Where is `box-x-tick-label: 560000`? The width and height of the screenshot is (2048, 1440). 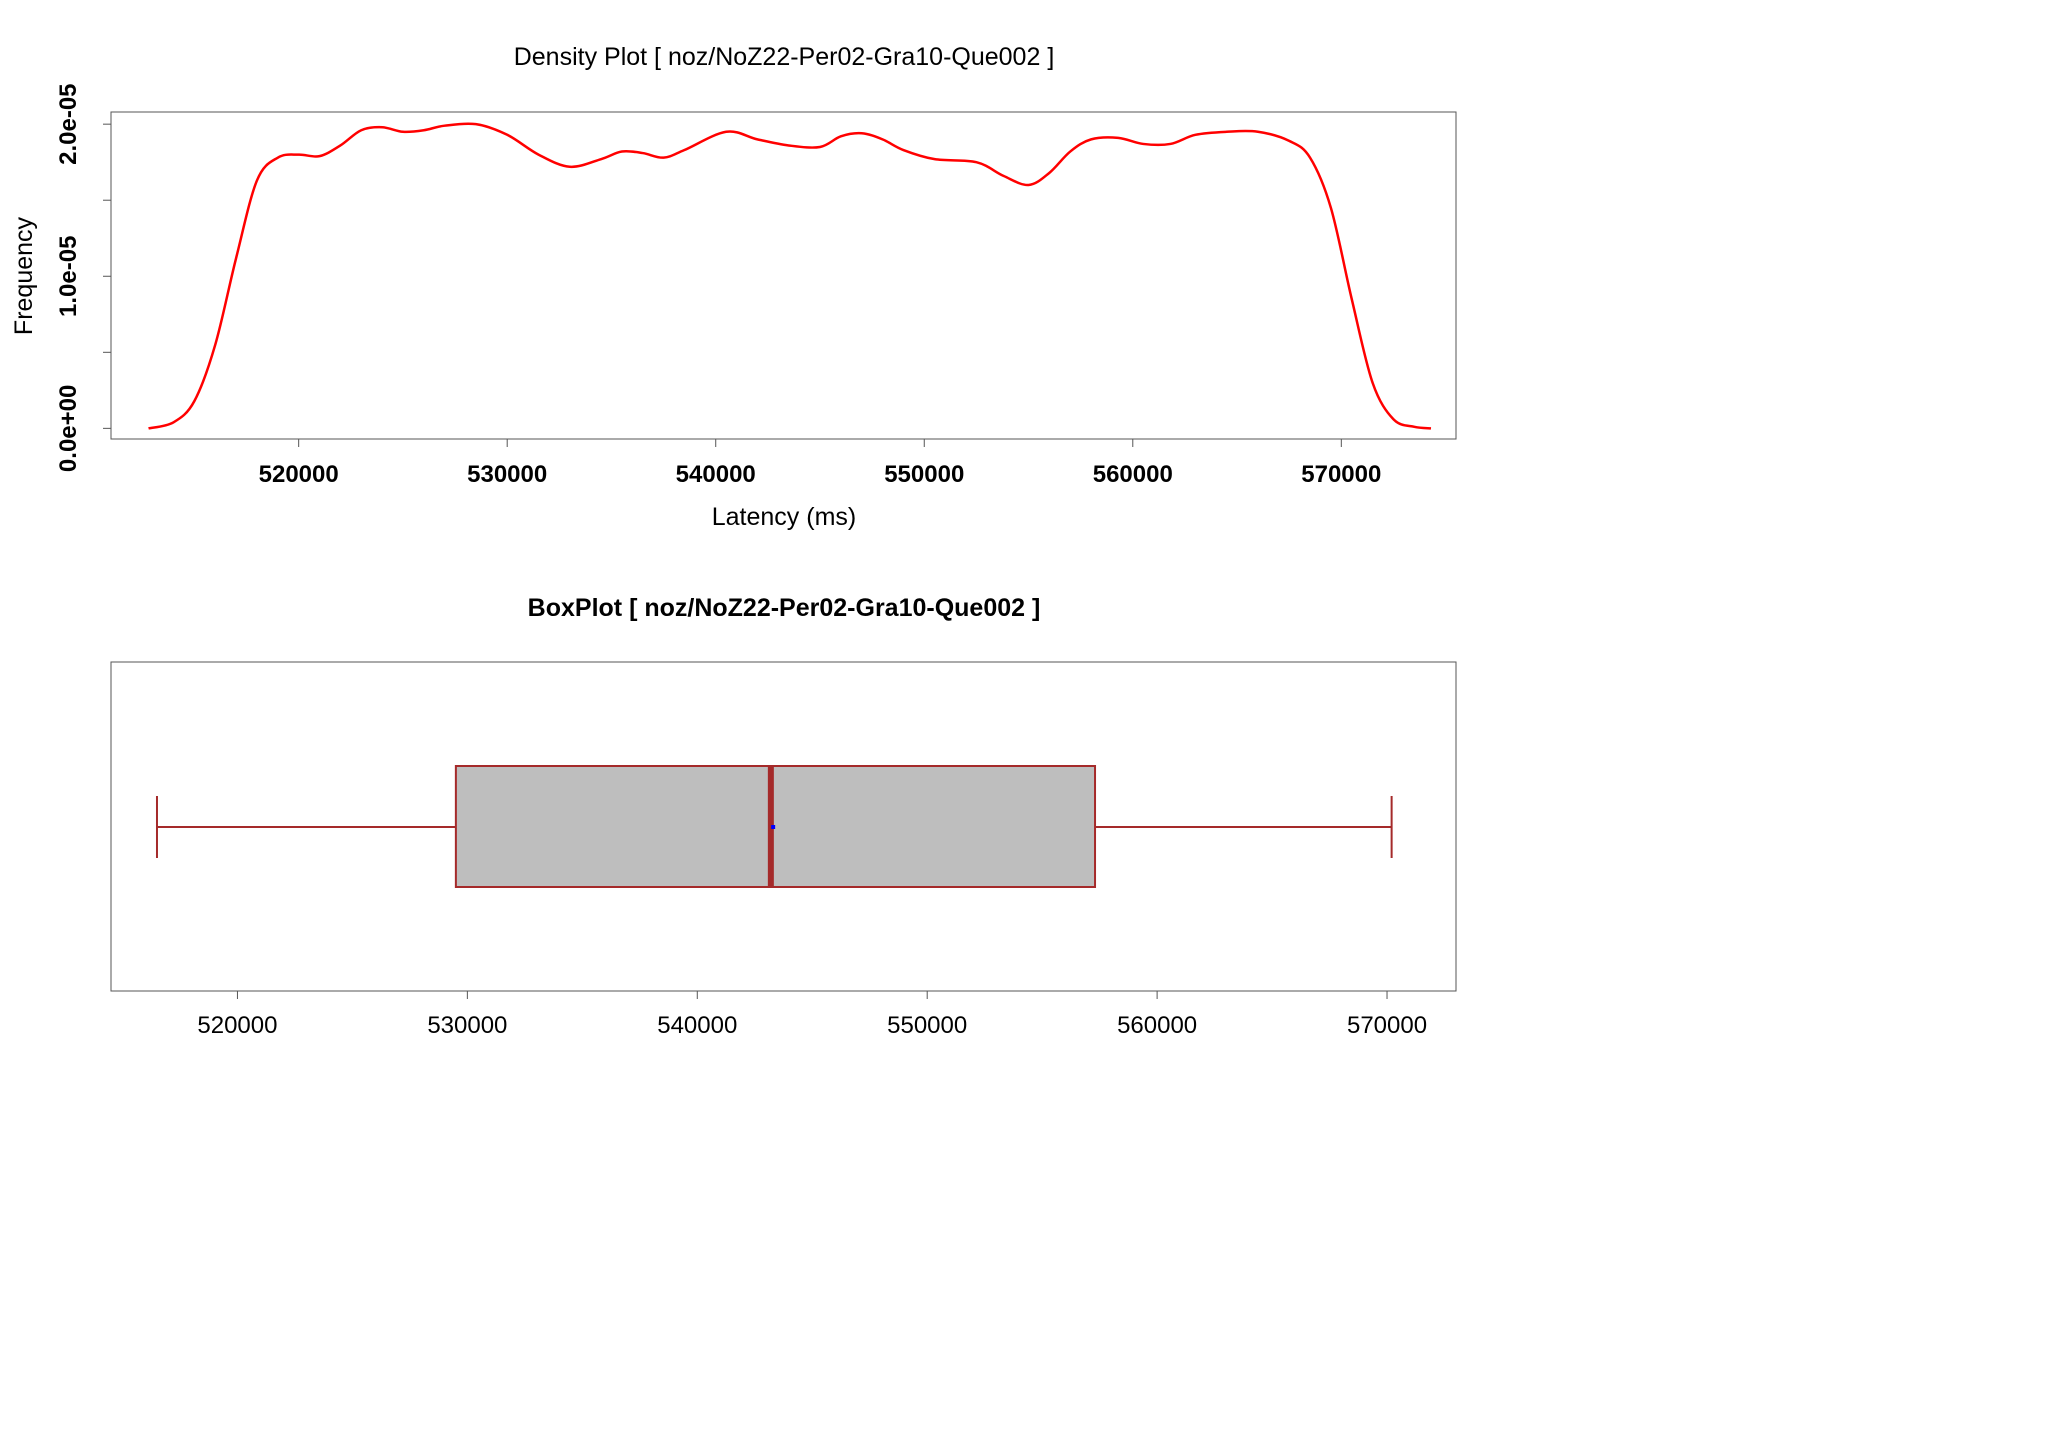 box-x-tick-label: 560000 is located at coordinates (1157, 1025).